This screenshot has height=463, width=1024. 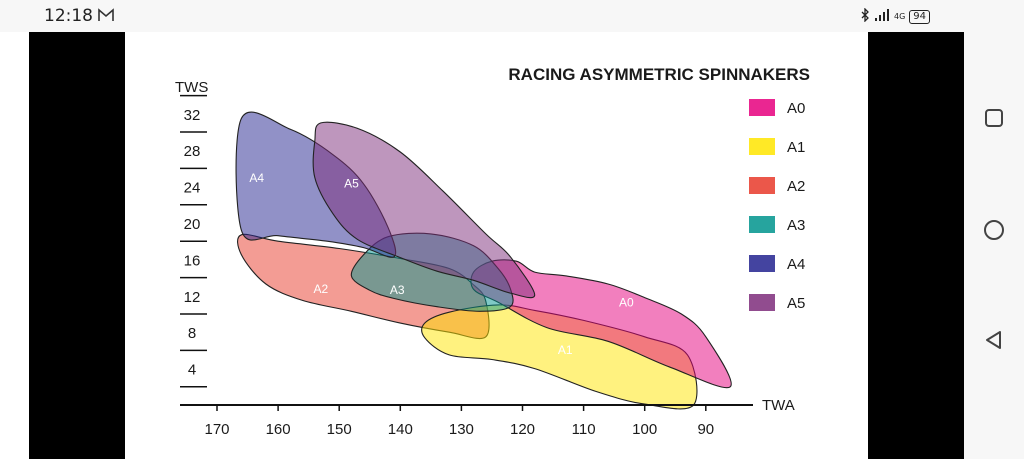 What do you see at coordinates (339, 429) in the screenshot?
I see `x-tick-label: 150` at bounding box center [339, 429].